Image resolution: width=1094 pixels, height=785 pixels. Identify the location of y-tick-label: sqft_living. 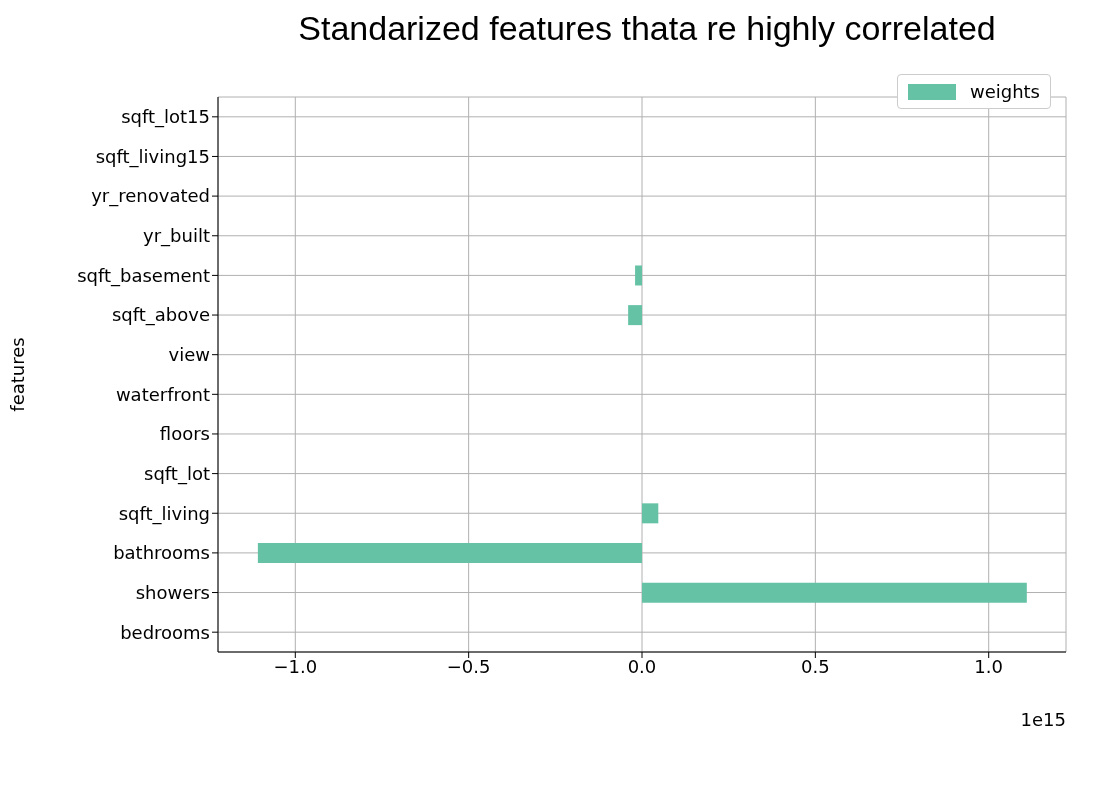
(164, 513).